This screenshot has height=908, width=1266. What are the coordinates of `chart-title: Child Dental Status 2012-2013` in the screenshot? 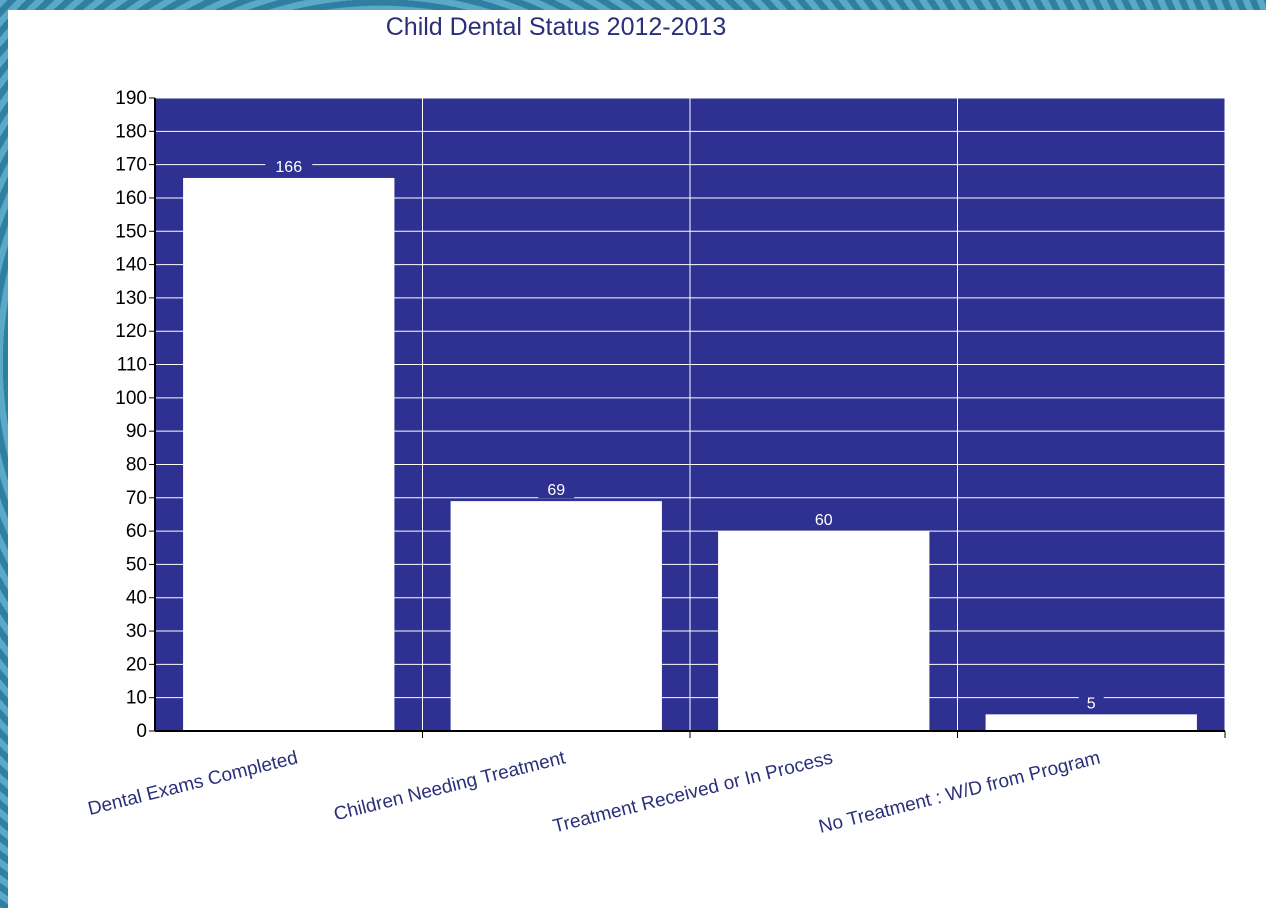 It's located at (556, 27).